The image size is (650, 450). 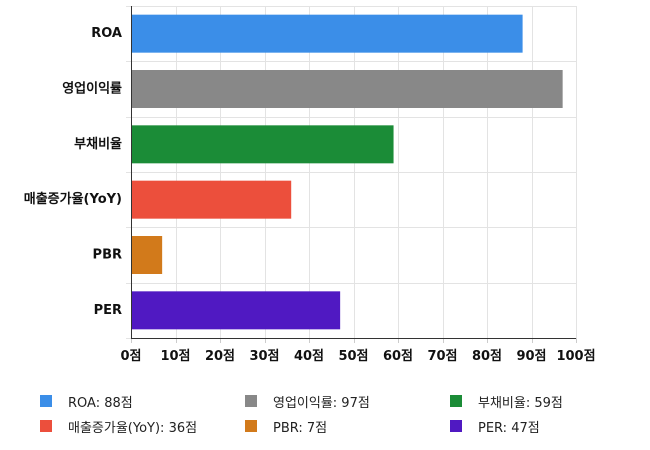 I want to click on category-label: 영업이익률, so click(x=92, y=89).